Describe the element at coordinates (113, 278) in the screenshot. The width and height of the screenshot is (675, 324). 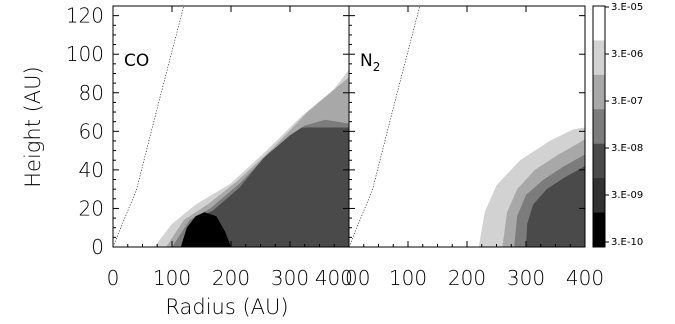
I see `x-tick-label: 0` at that location.